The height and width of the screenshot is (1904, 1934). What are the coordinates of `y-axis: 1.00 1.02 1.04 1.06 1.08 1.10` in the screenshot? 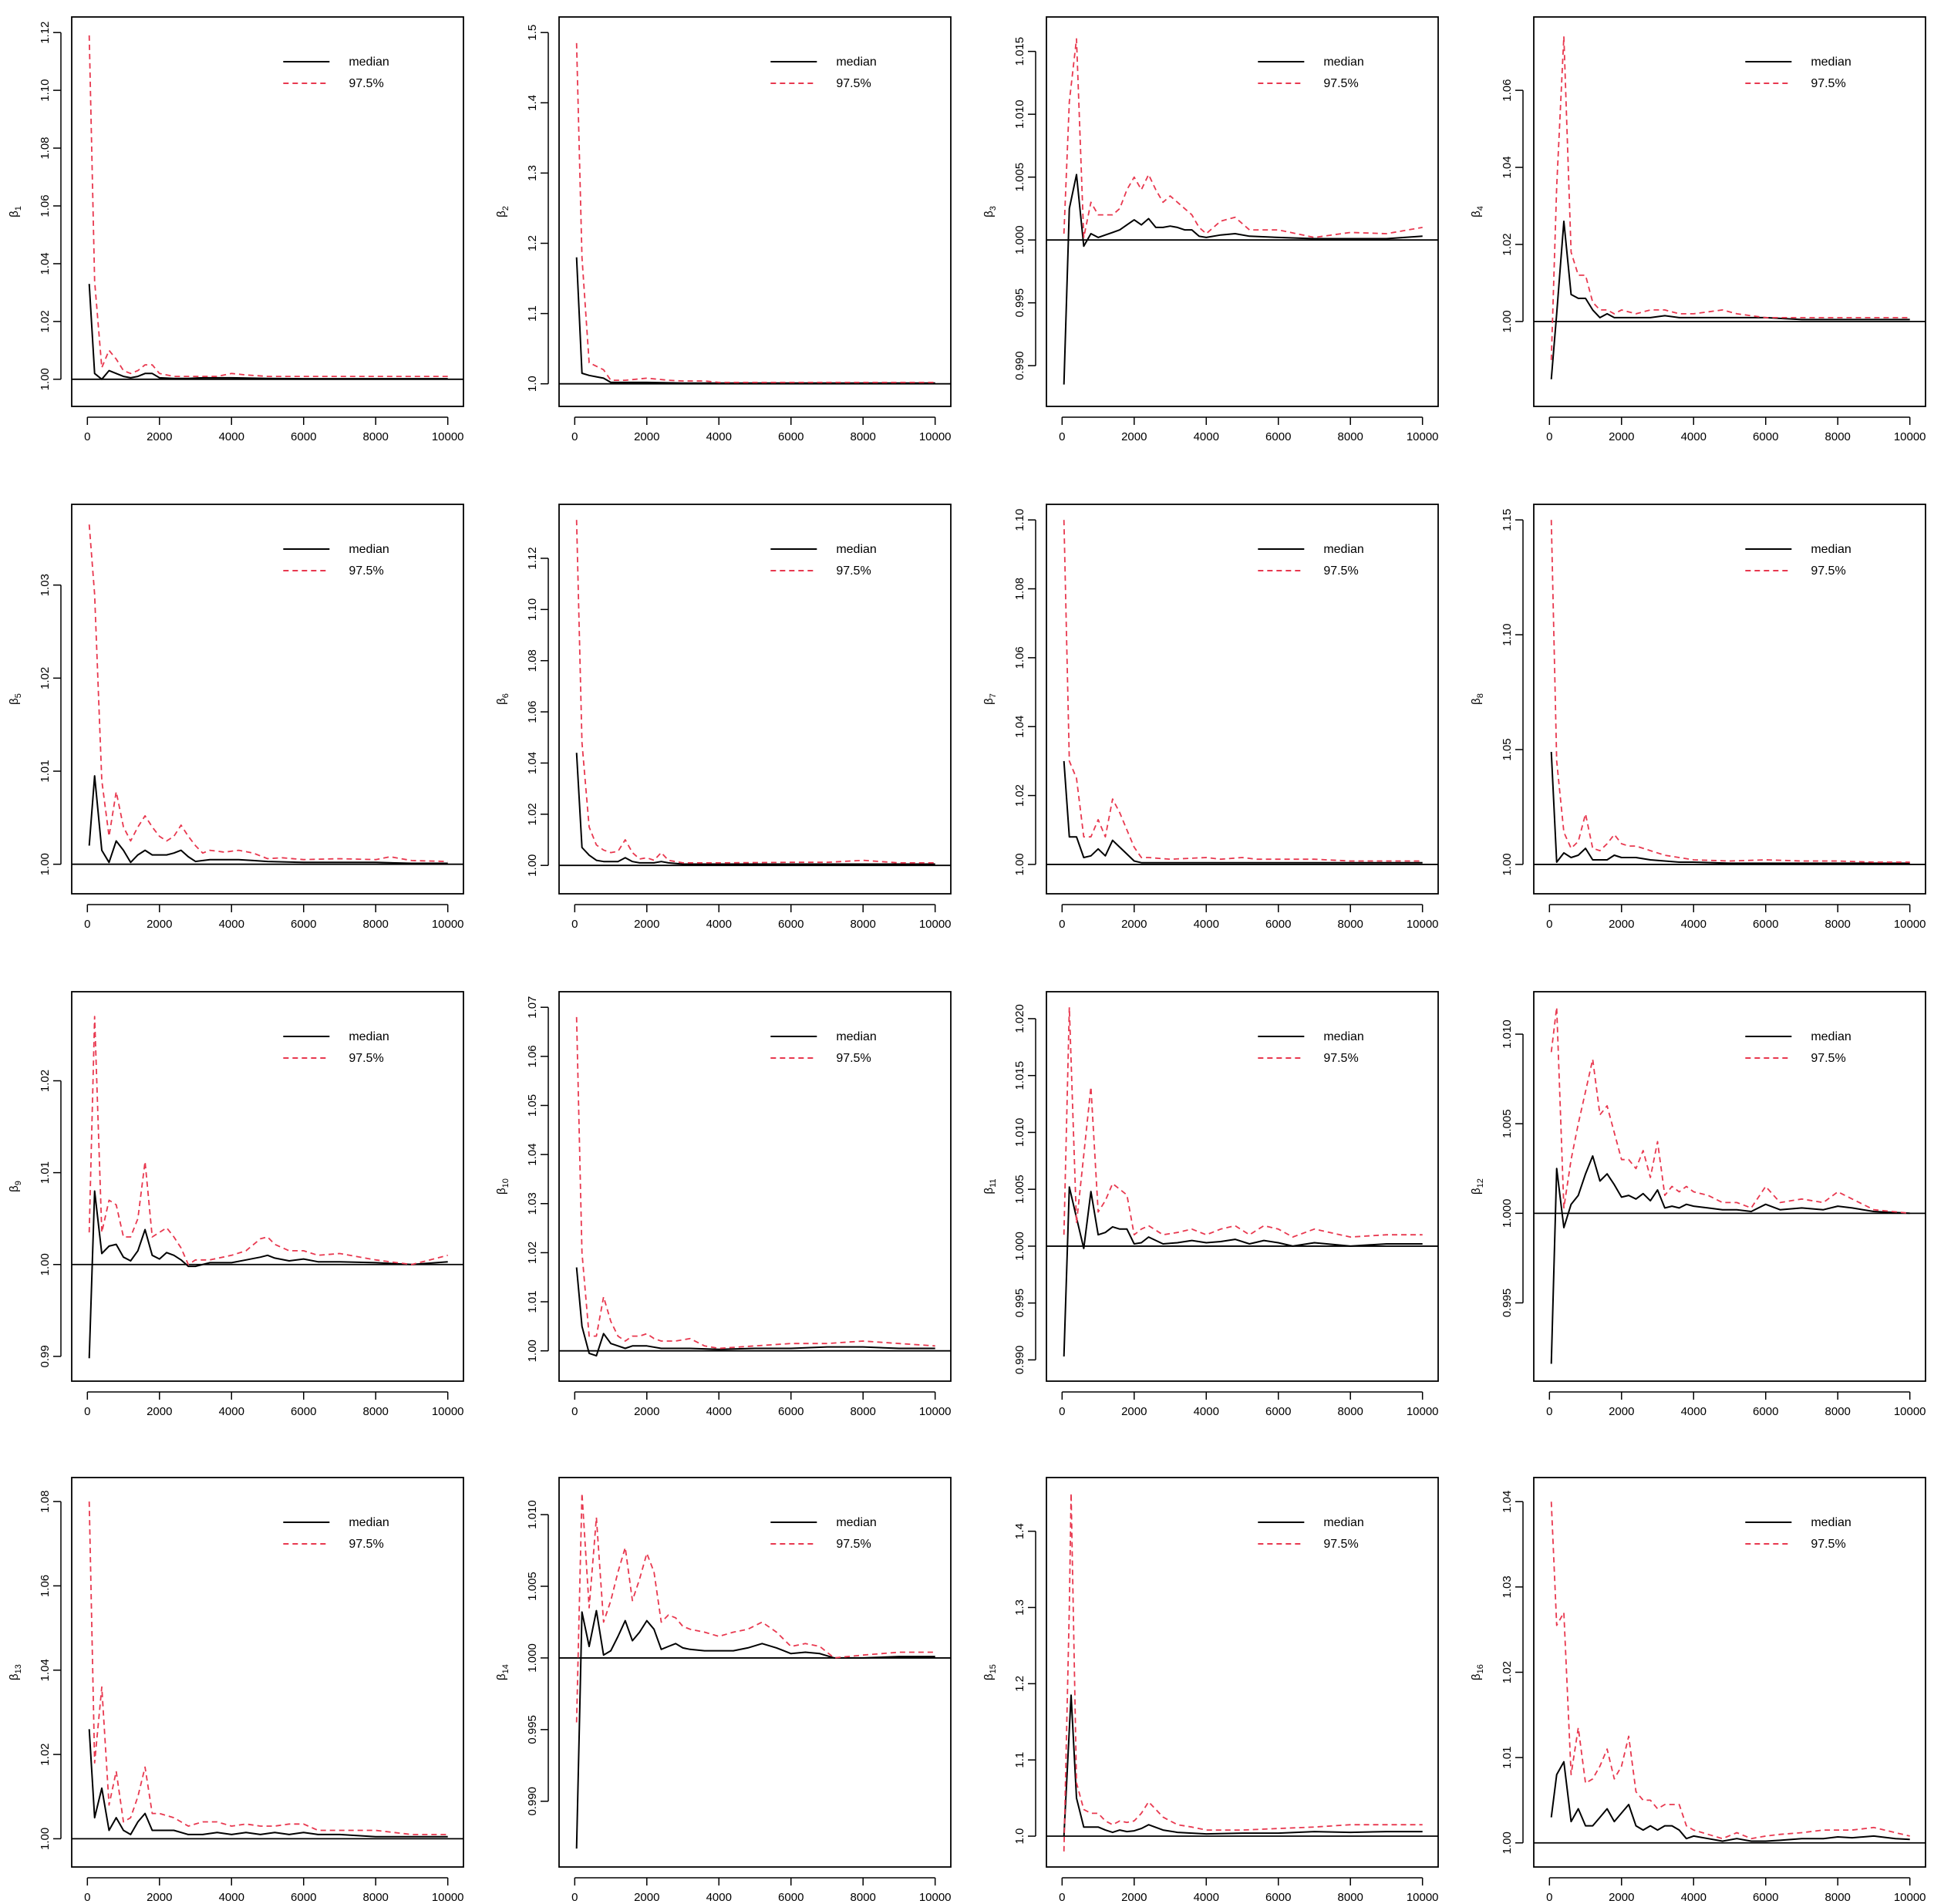 It's located at (1024, 692).